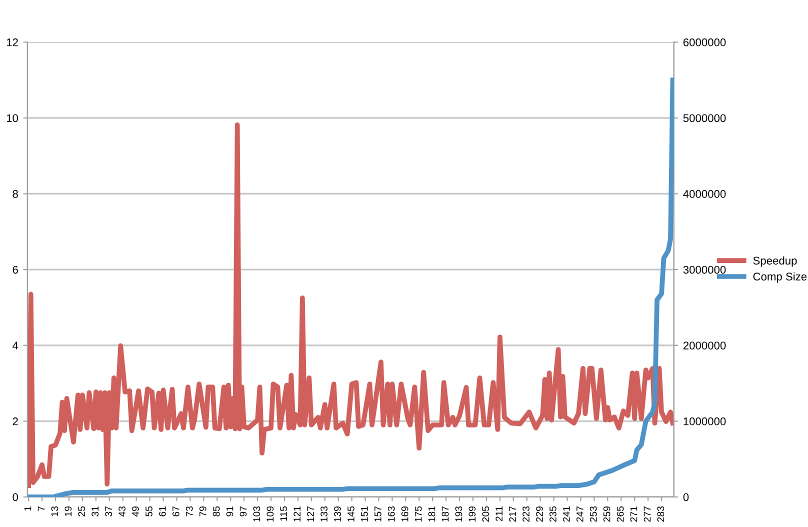  I want to click on x-tick-label: 109, so click(270, 514).